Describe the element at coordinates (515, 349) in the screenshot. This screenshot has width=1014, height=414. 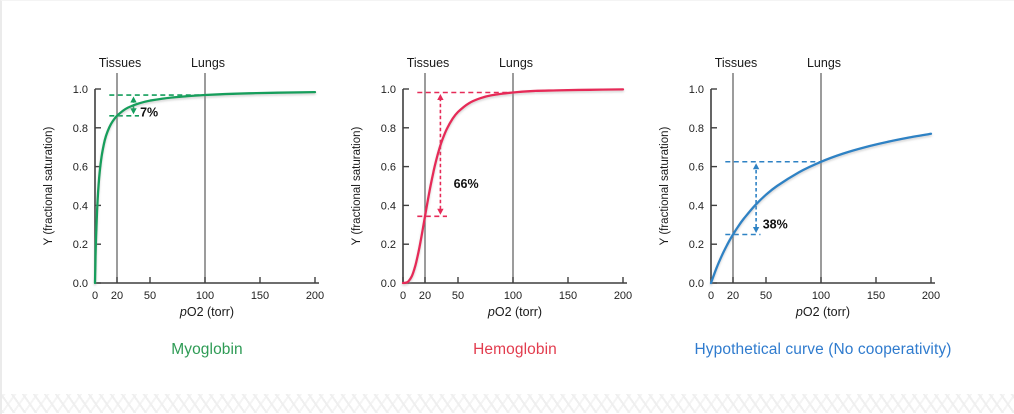
I see `caption-hemoglobin: Hemoglobin` at that location.